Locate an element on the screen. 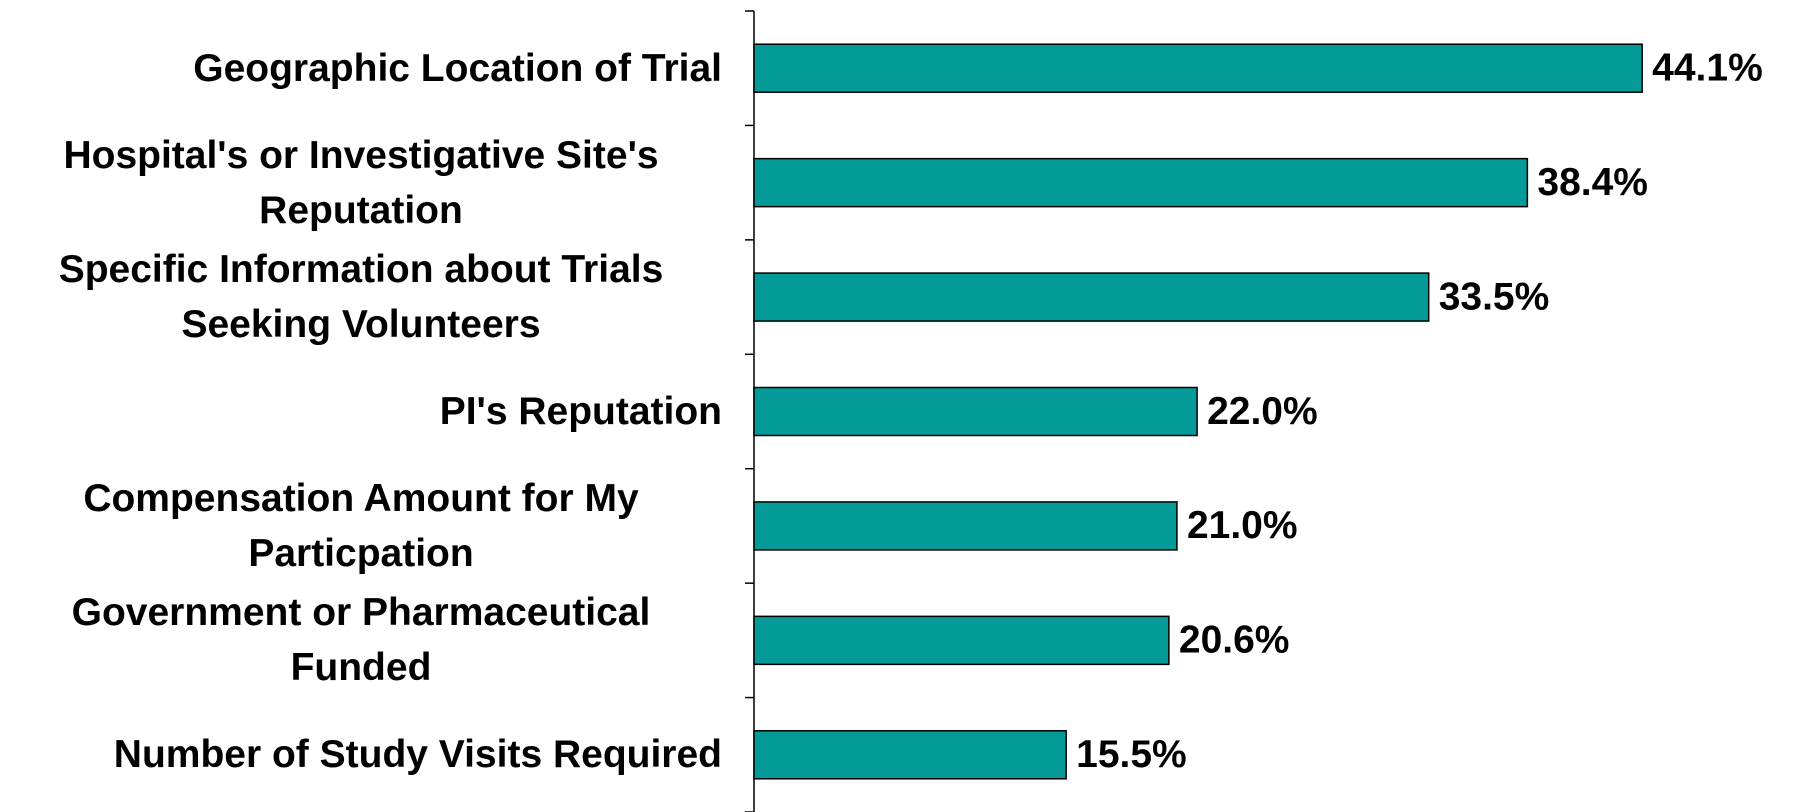 Image resolution: width=1797 pixels, height=812 pixels. data-label: 44.1% is located at coordinates (1707, 68).